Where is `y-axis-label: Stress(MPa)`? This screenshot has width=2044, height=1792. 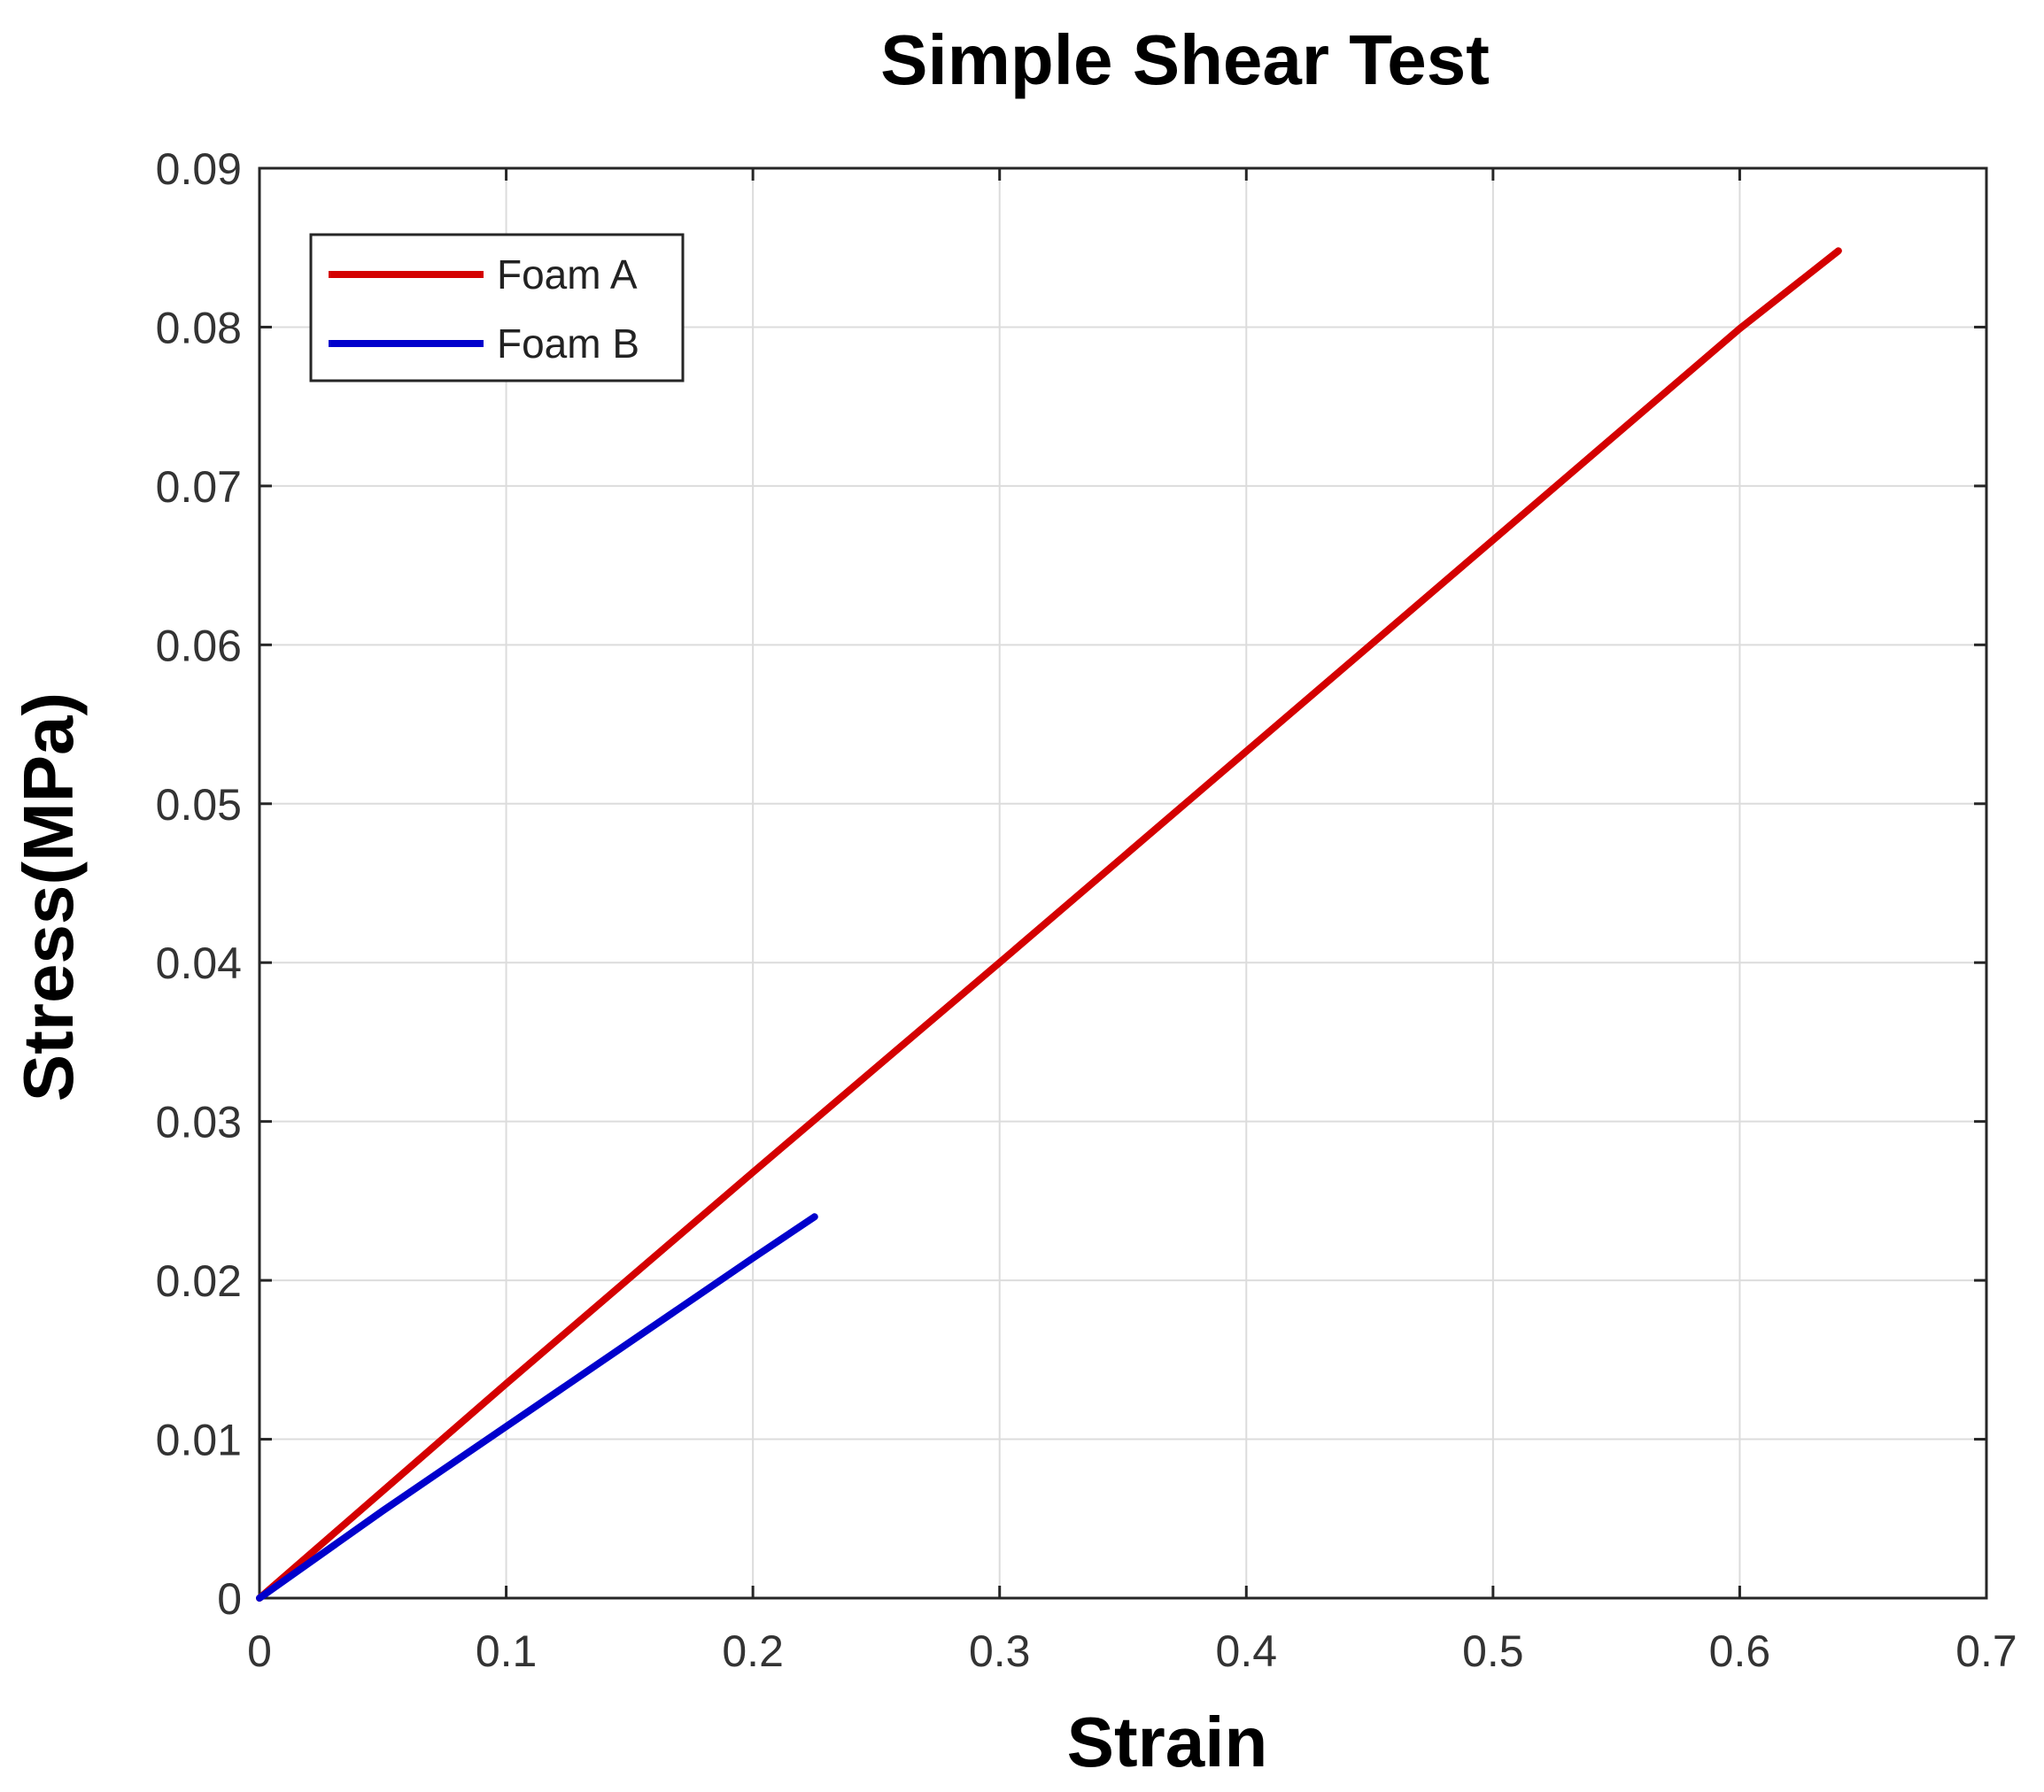
y-axis-label: Stress(MPa) is located at coordinates (49, 897).